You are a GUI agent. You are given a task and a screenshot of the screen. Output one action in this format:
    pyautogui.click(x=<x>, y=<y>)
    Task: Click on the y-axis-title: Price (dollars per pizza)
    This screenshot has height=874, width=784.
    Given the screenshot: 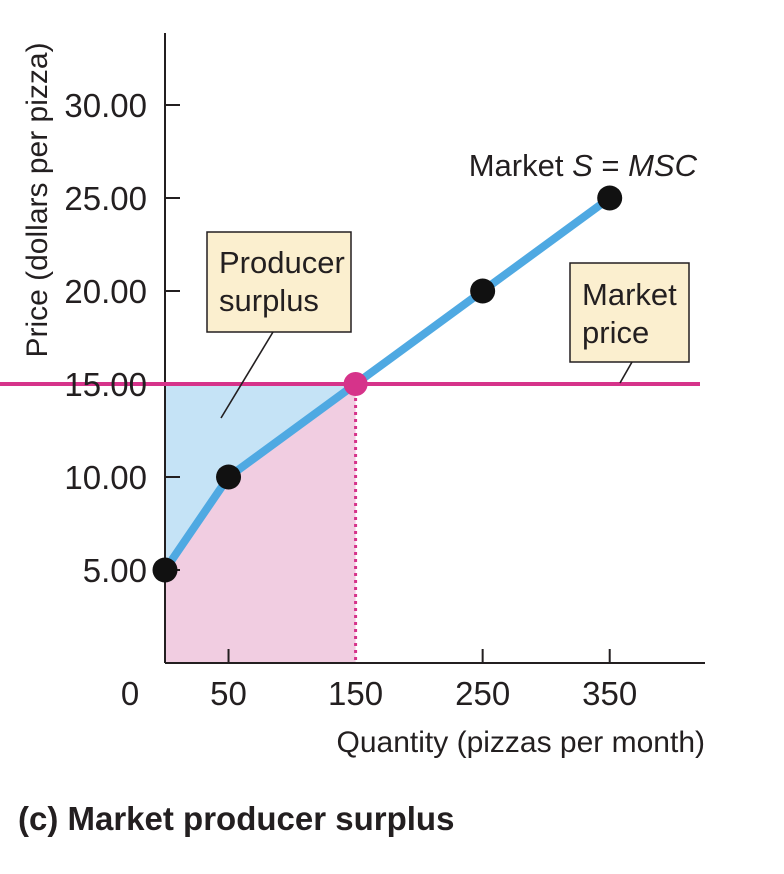 What is the action you would take?
    pyautogui.click(x=37, y=199)
    